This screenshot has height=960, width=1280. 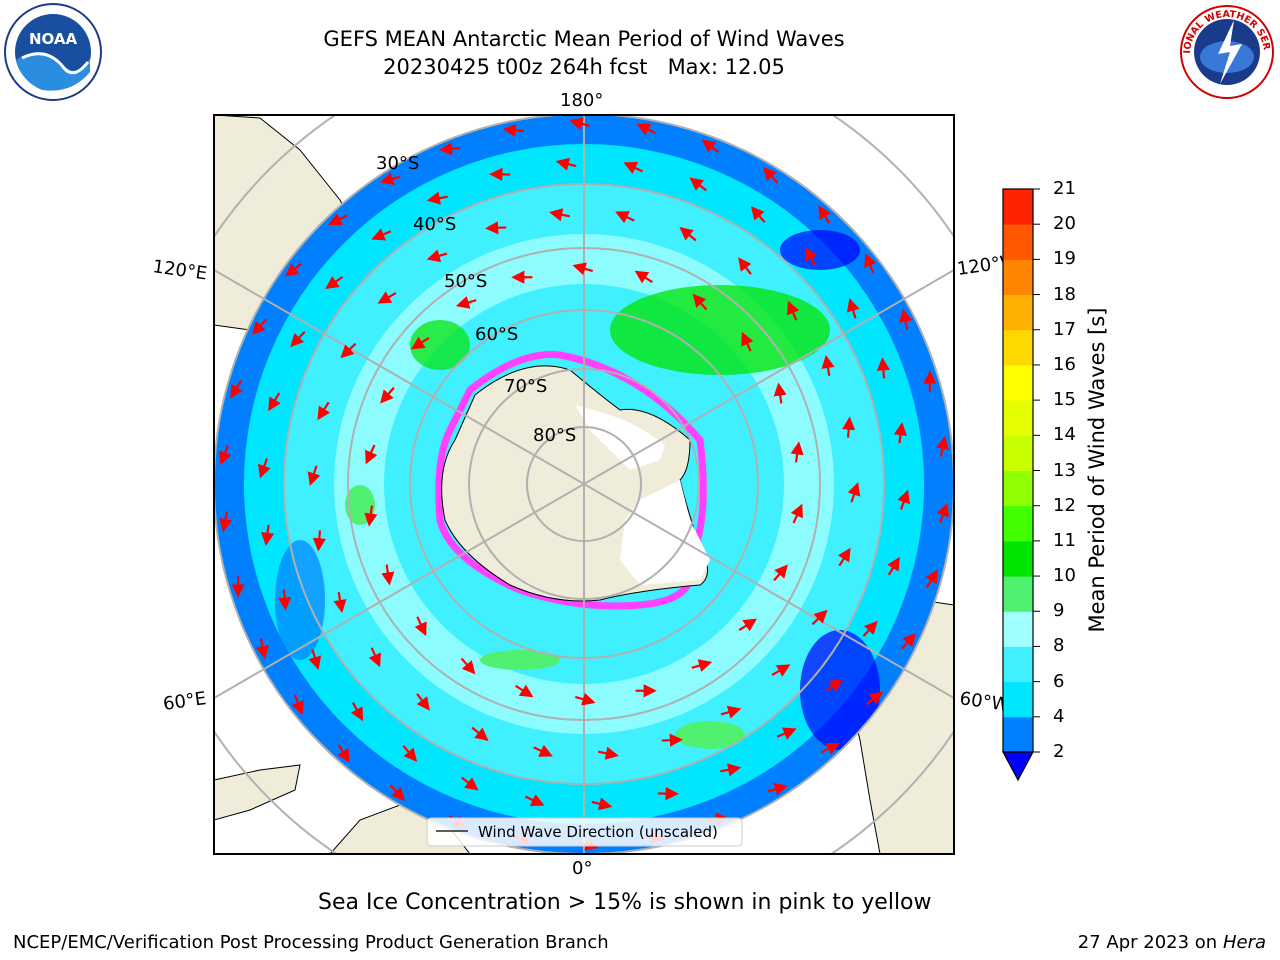 I want to click on colorbar-tick-label: 2, so click(x=1059, y=751).